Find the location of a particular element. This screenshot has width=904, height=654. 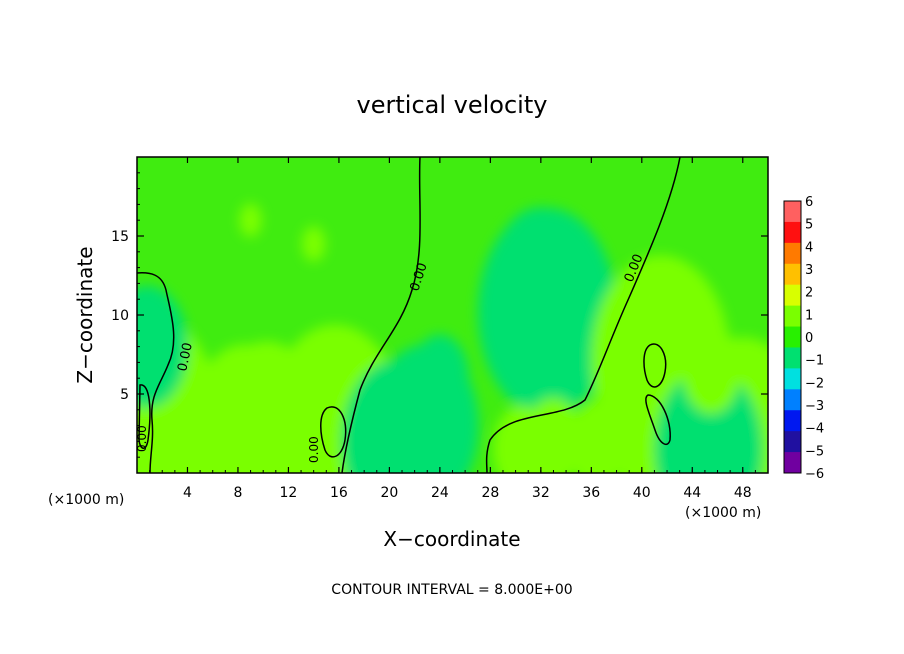

contour-loop-left is located at coordinates (144, 416).